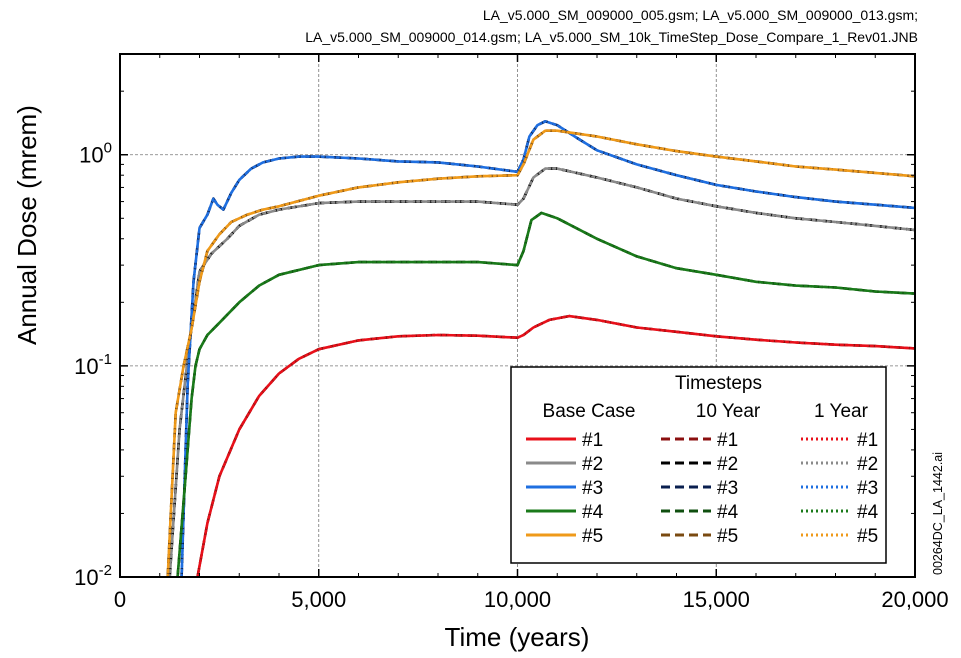 This screenshot has width=961, height=658. Describe the element at coordinates (841, 411) in the screenshot. I see `legend-column-header: 1 Year` at that location.